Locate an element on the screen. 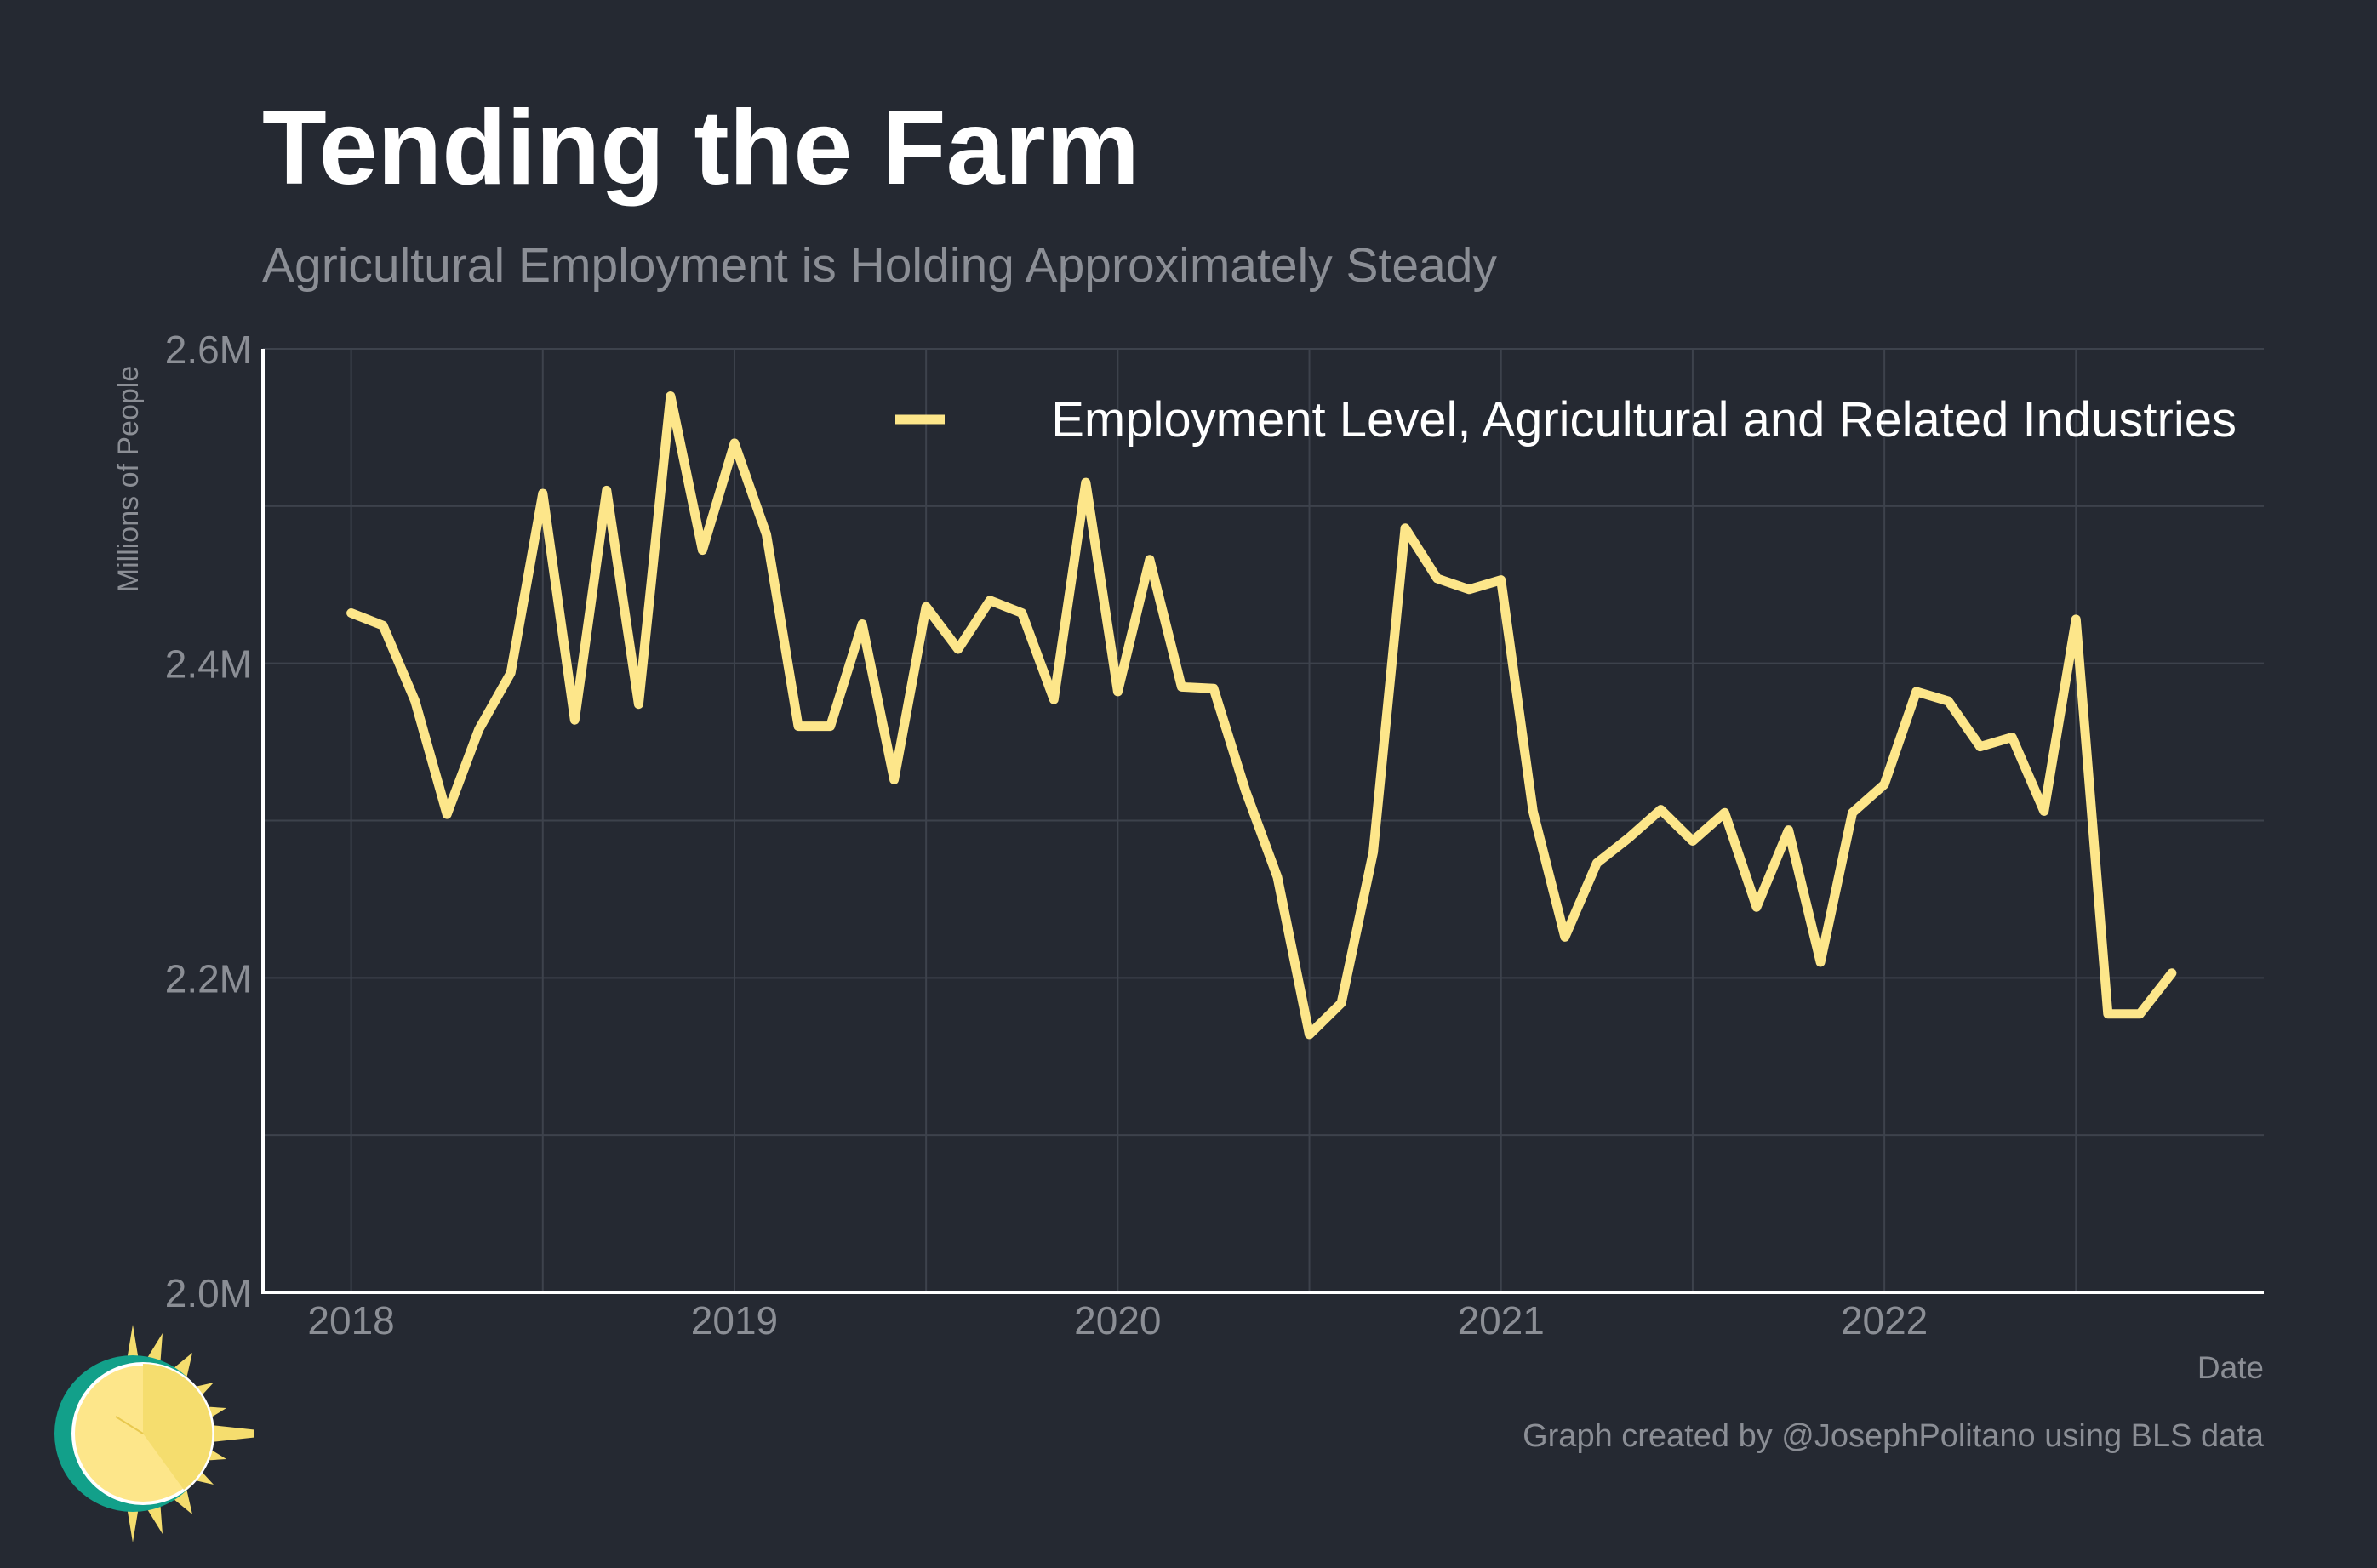 The image size is (2377, 1568). y-tick-label: 2.2M is located at coordinates (208, 978).